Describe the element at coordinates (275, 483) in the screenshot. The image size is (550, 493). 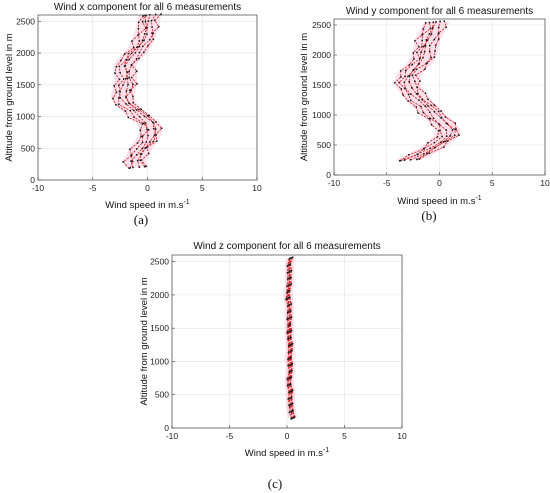
I see `panel-caption: (c)` at that location.